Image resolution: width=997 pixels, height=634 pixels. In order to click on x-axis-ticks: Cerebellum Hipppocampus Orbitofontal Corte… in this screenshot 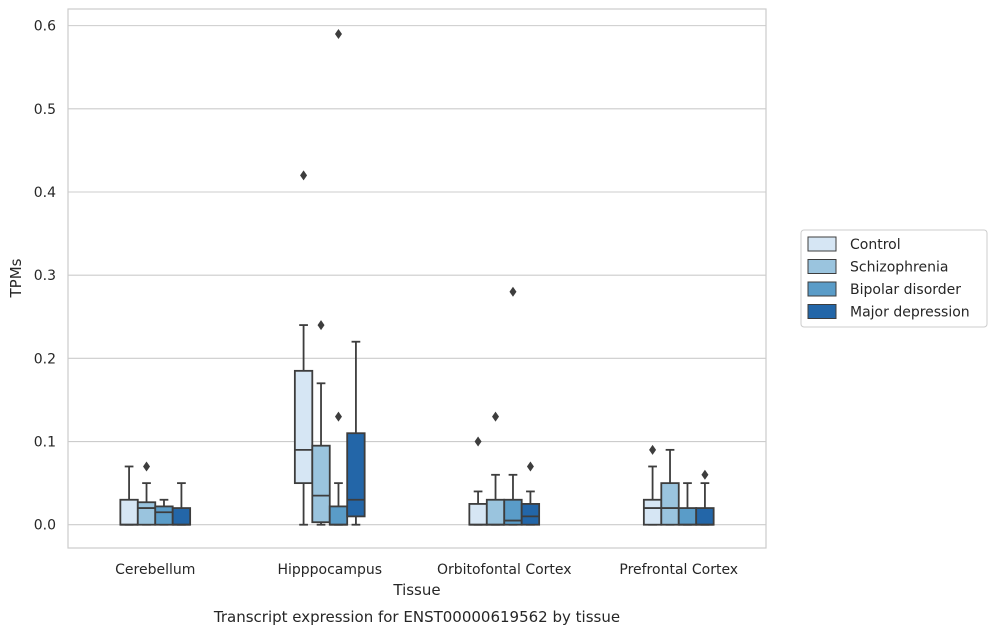, I will do `click(426, 570)`.